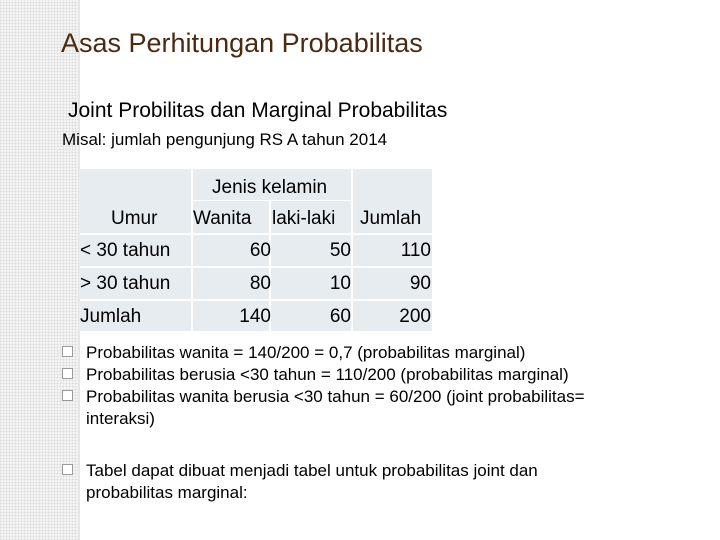  What do you see at coordinates (111, 316) in the screenshot?
I see `table-row-label: Jumlah` at bounding box center [111, 316].